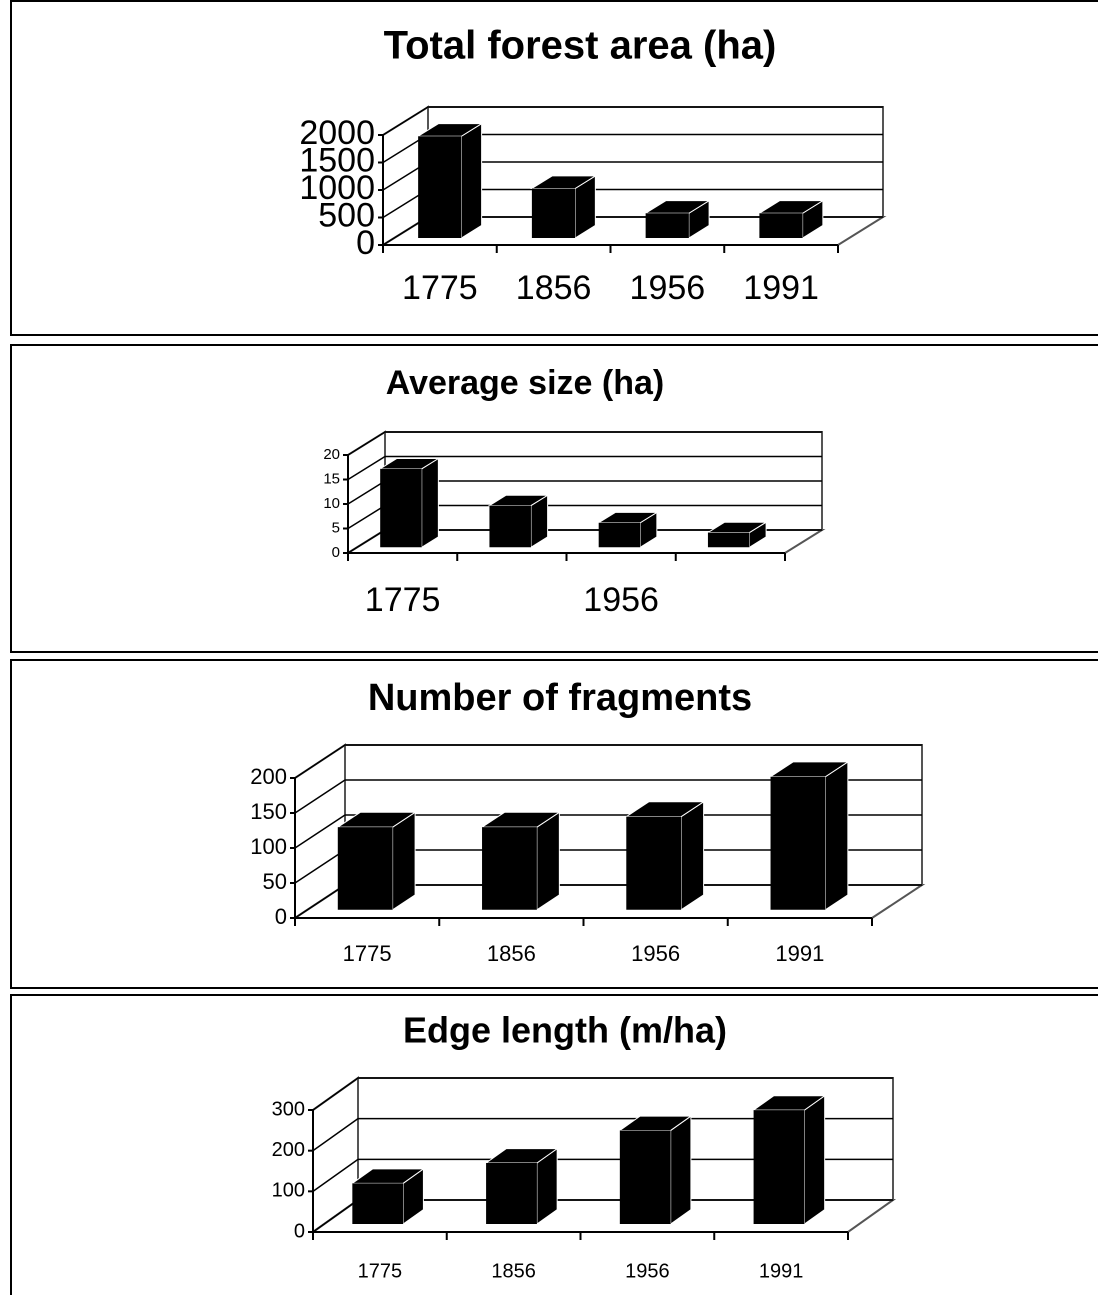 Image resolution: width=1098 pixels, height=1295 pixels. What do you see at coordinates (560, 698) in the screenshot?
I see `chart-title: Number of fragments` at bounding box center [560, 698].